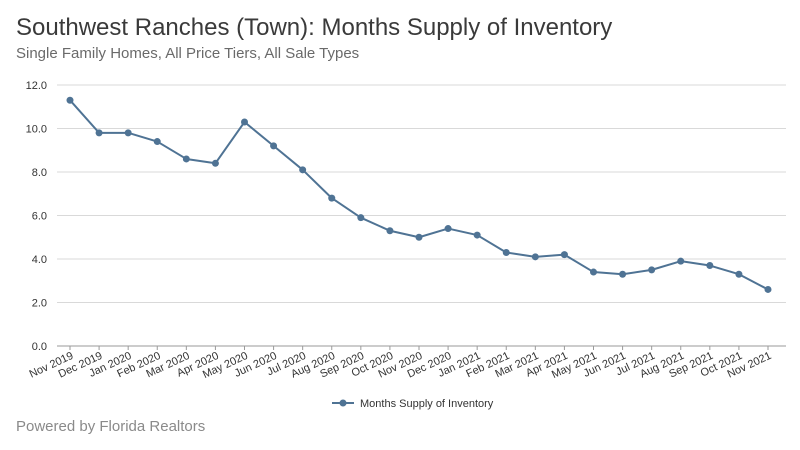 The height and width of the screenshot is (450, 800). I want to click on y-tick-label: 0.0, so click(39, 347).